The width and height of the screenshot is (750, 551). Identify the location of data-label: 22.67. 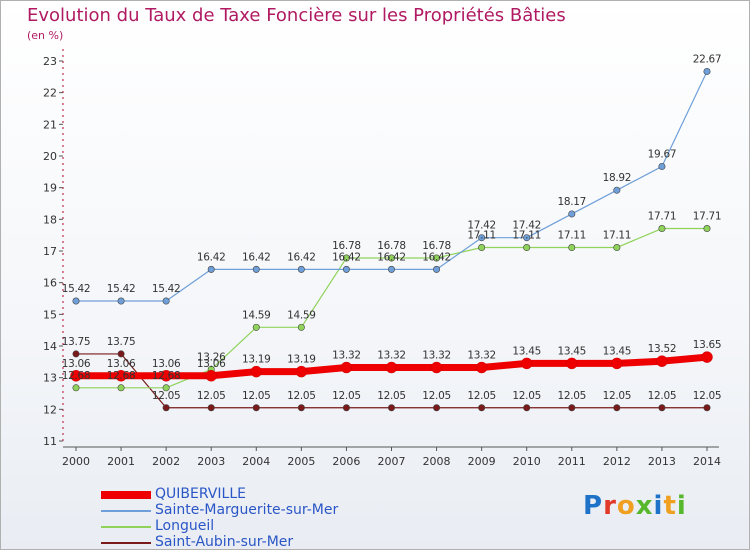
(707, 59).